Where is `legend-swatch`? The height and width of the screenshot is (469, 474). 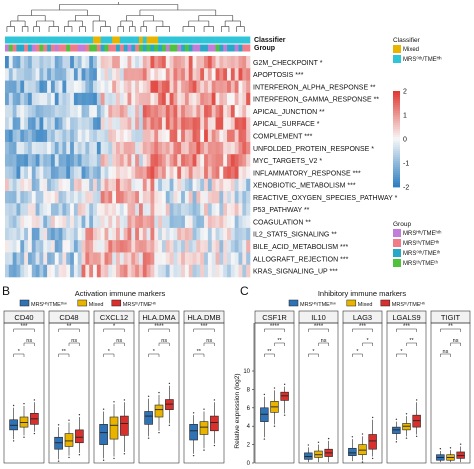
legend-swatch is located at coordinates (397, 263).